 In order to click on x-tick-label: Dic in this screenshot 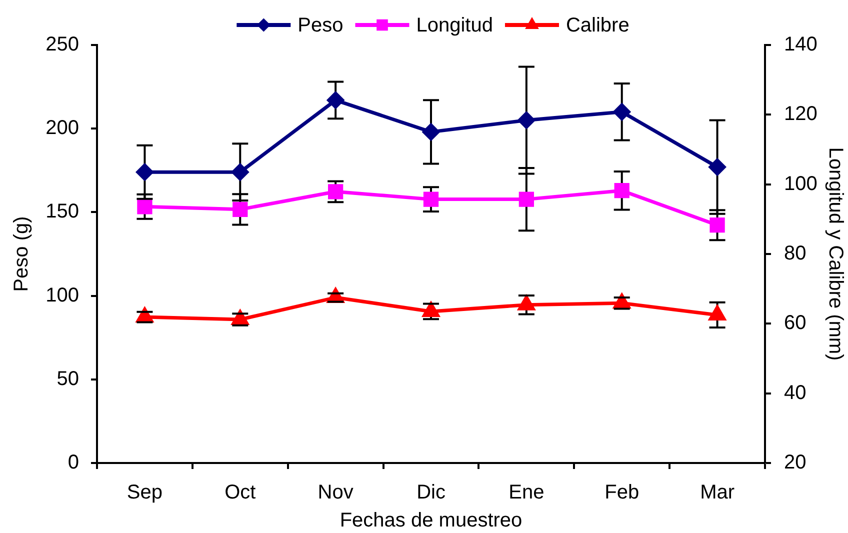, I will do `click(431, 493)`.